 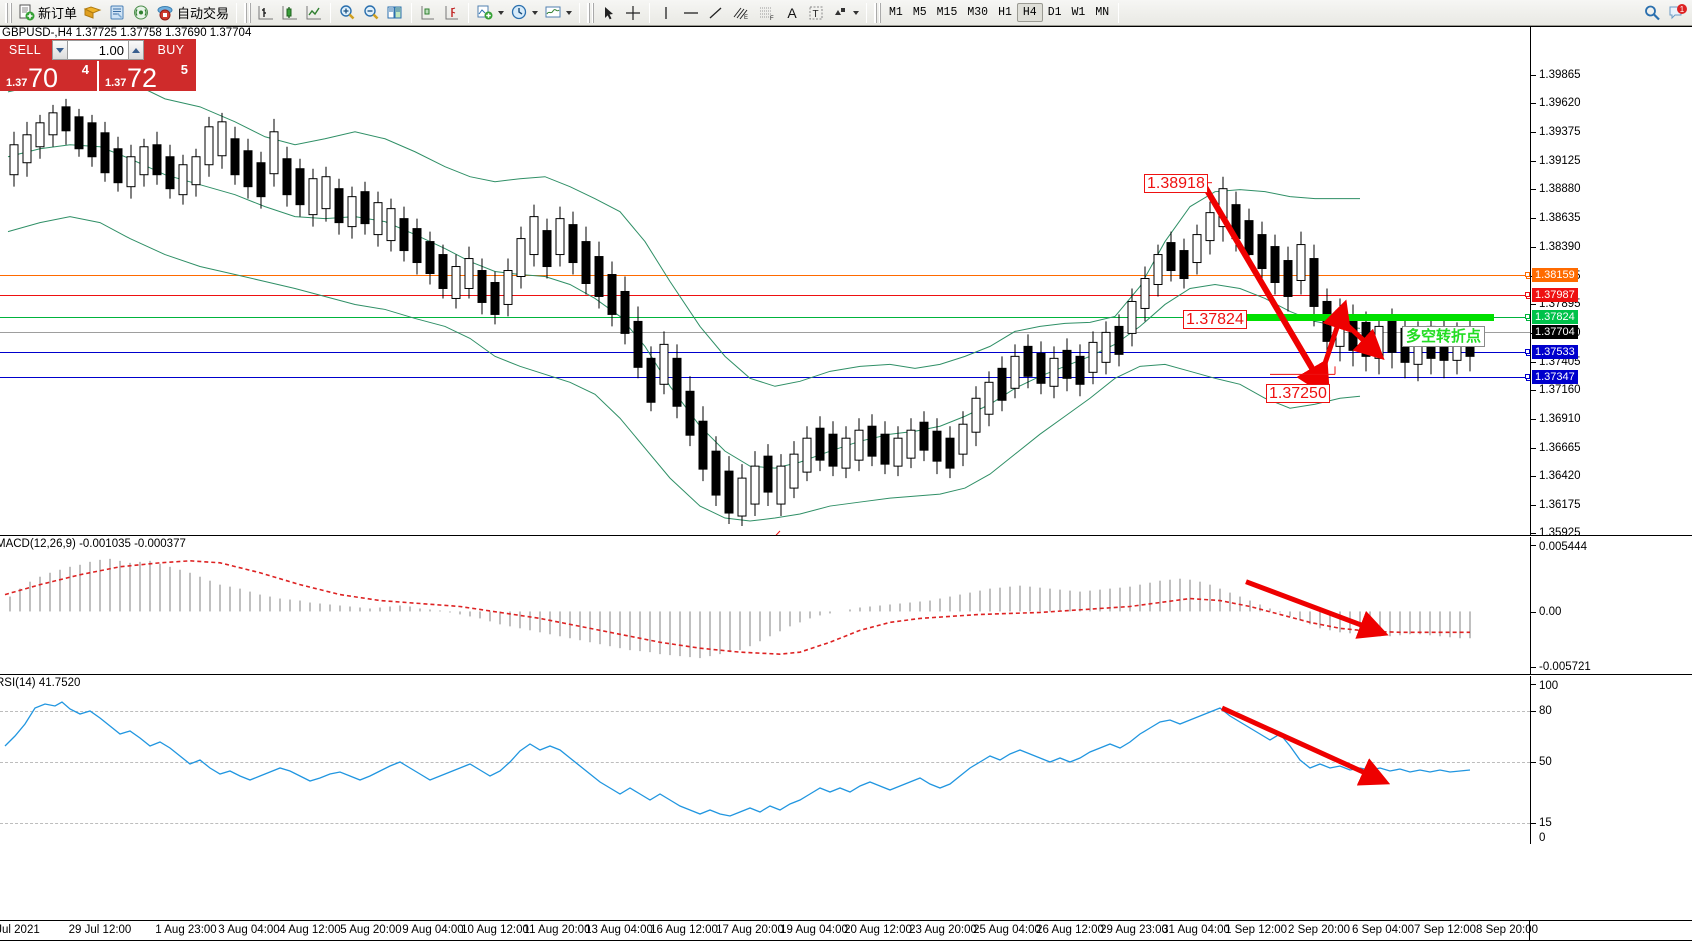 I want to click on time-label: 5 Aug 20:00, so click(x=371, y=930).